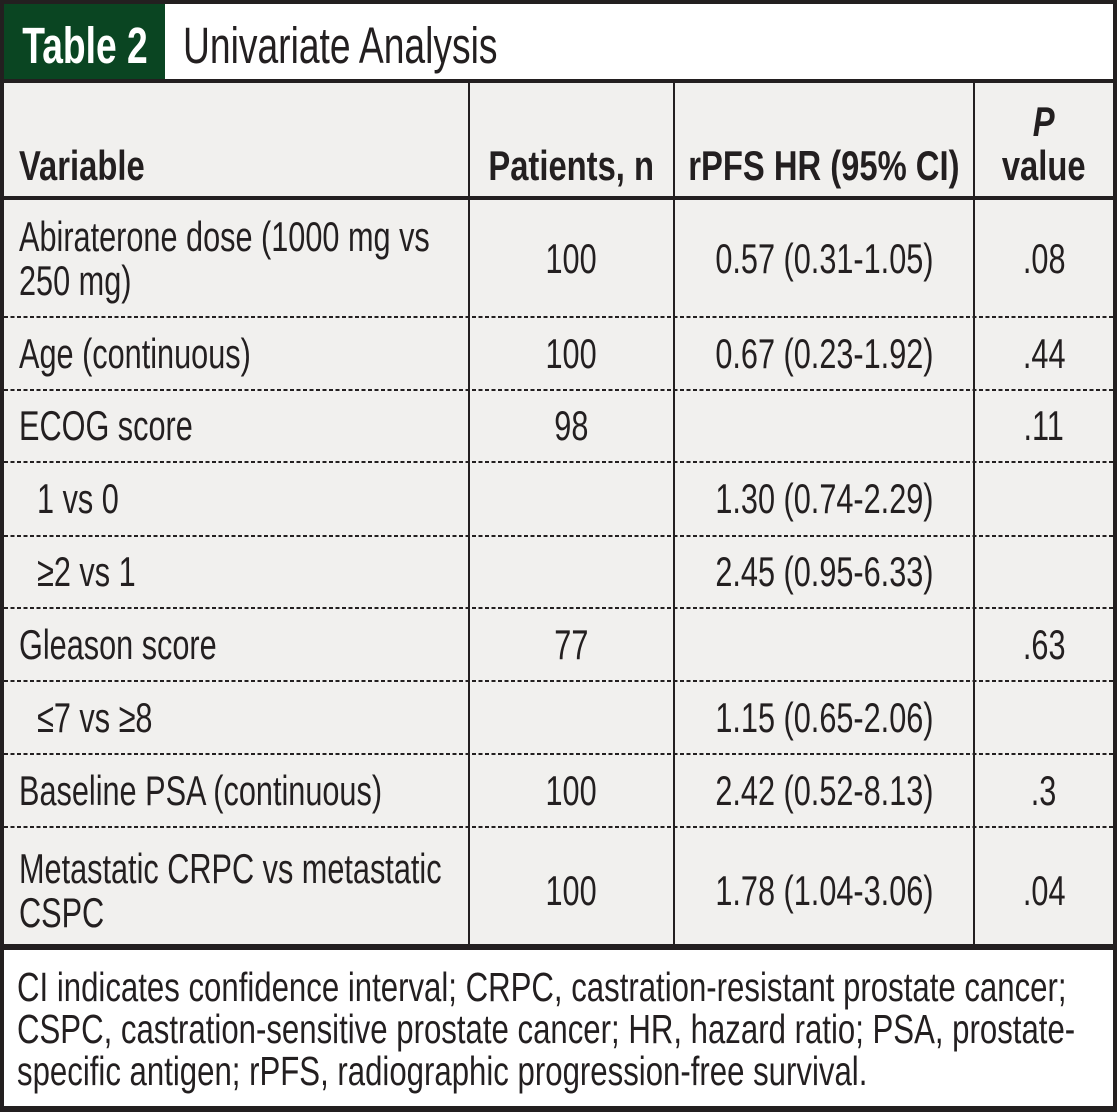 The height and width of the screenshot is (1112, 1117). Describe the element at coordinates (571, 139) in the screenshot. I see `header-patients: Patients, n` at that location.